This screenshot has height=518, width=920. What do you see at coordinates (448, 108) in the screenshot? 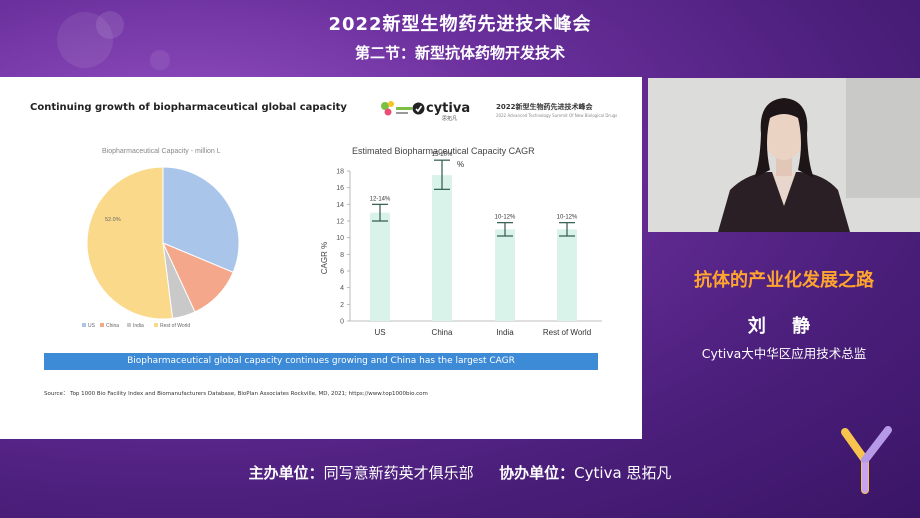
I see `cytiva-logo-text: cytiva` at bounding box center [448, 108].